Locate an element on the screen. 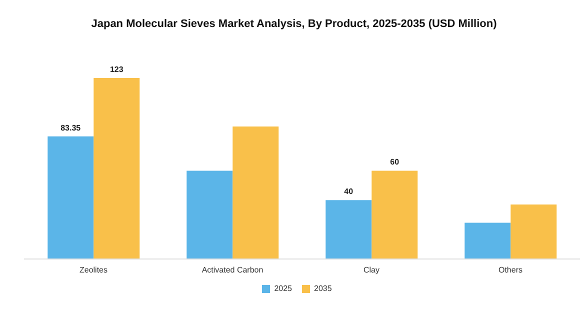 This screenshot has width=588, height=320. legend-label: 2025 is located at coordinates (283, 288).